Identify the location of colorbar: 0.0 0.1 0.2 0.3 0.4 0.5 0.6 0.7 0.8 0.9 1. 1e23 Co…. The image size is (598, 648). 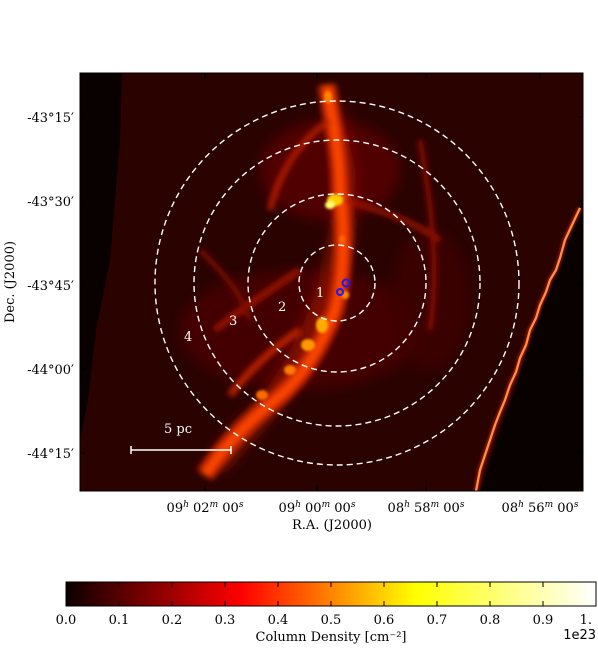
(326, 613).